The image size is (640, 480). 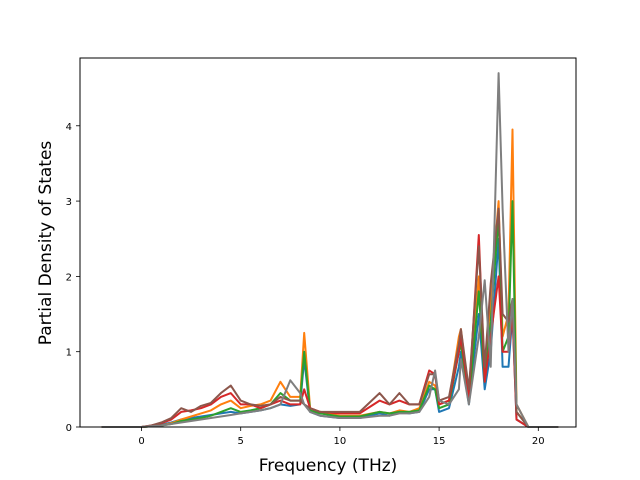 I want to click on x-axis-title: Frequency (THz), so click(x=328, y=466).